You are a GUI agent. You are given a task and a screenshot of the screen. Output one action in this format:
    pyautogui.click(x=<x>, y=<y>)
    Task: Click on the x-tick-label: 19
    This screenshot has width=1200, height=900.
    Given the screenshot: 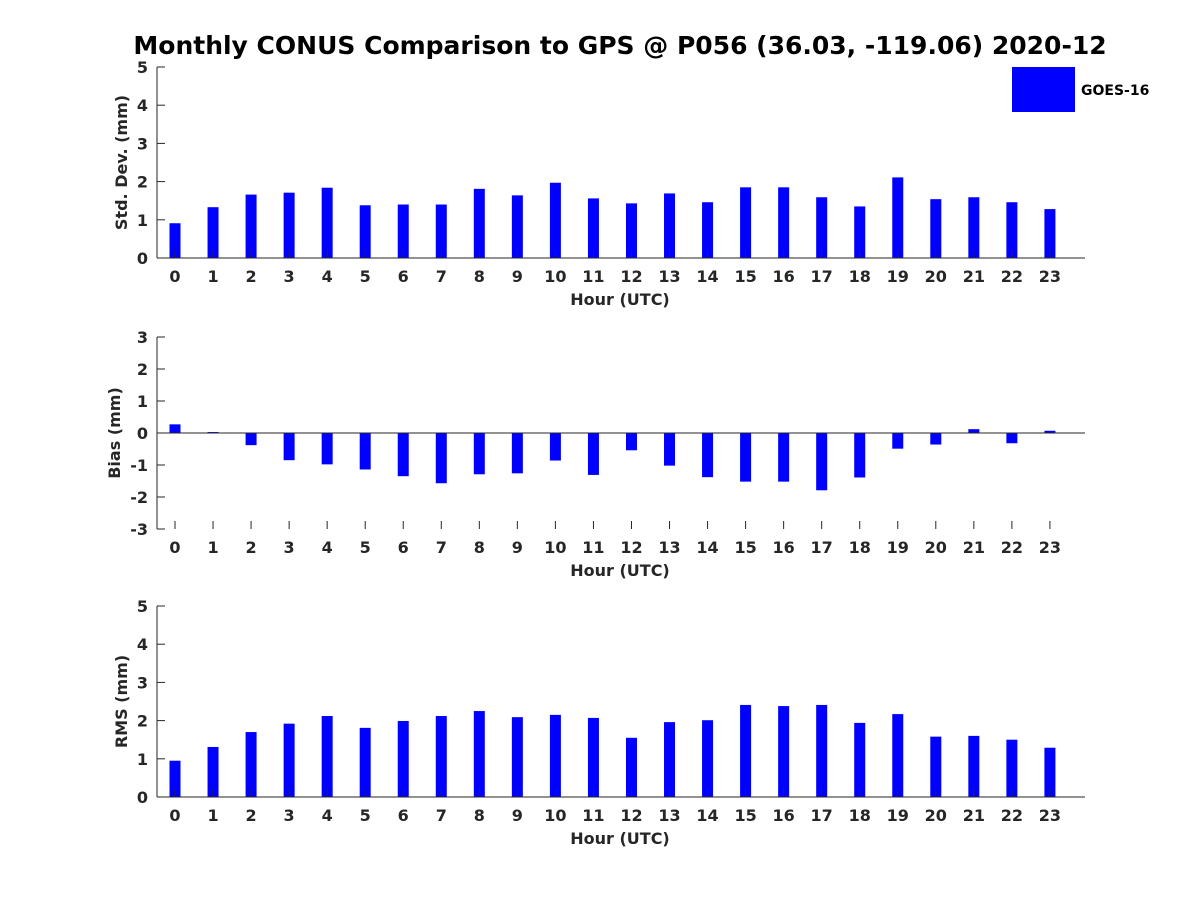 What is the action you would take?
    pyautogui.click(x=898, y=547)
    